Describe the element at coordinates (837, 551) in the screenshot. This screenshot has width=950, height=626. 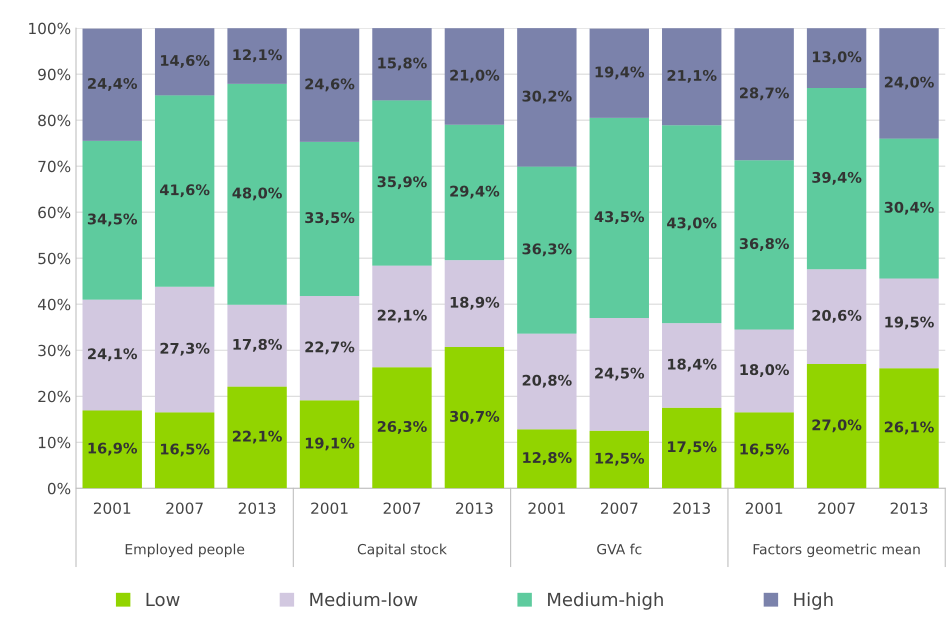
I see `text: Factors geometric mean` at that location.